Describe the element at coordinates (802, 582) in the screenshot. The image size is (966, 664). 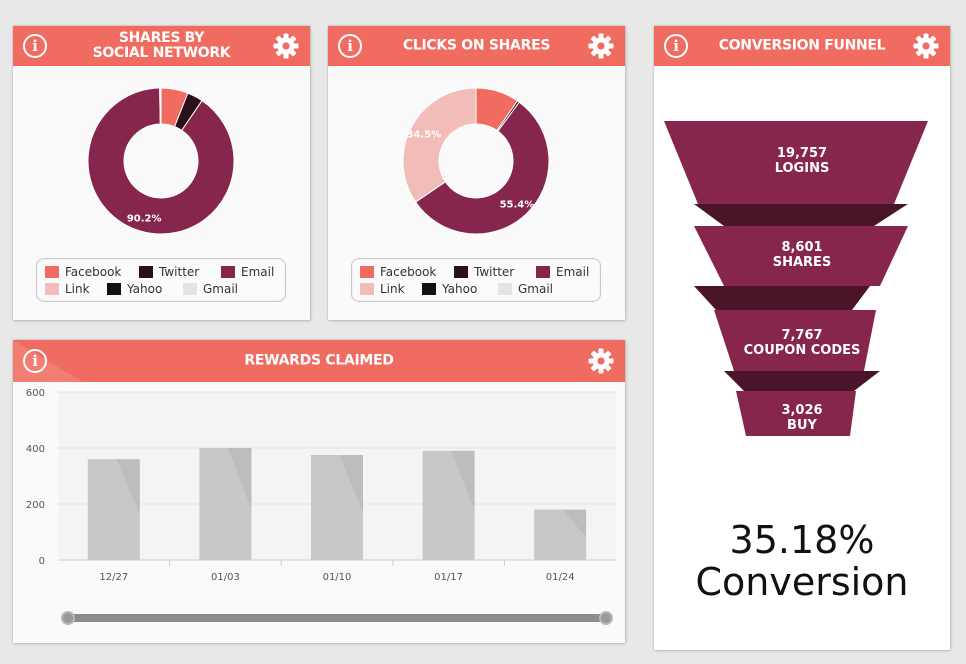
I see `conversion-rate-label: Conversion` at that location.